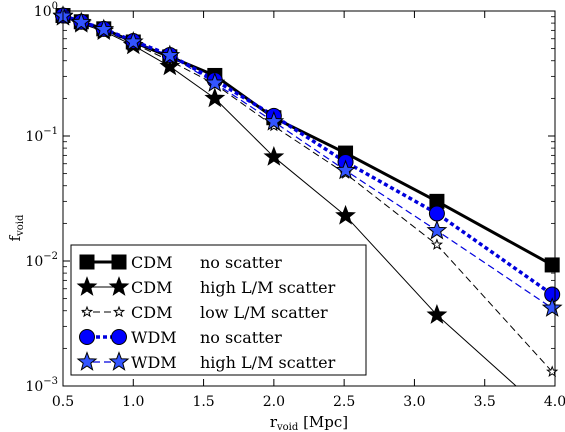 This screenshot has height=432, width=565. I want to click on legend-label-desc: low L/M scatter, so click(264, 312).